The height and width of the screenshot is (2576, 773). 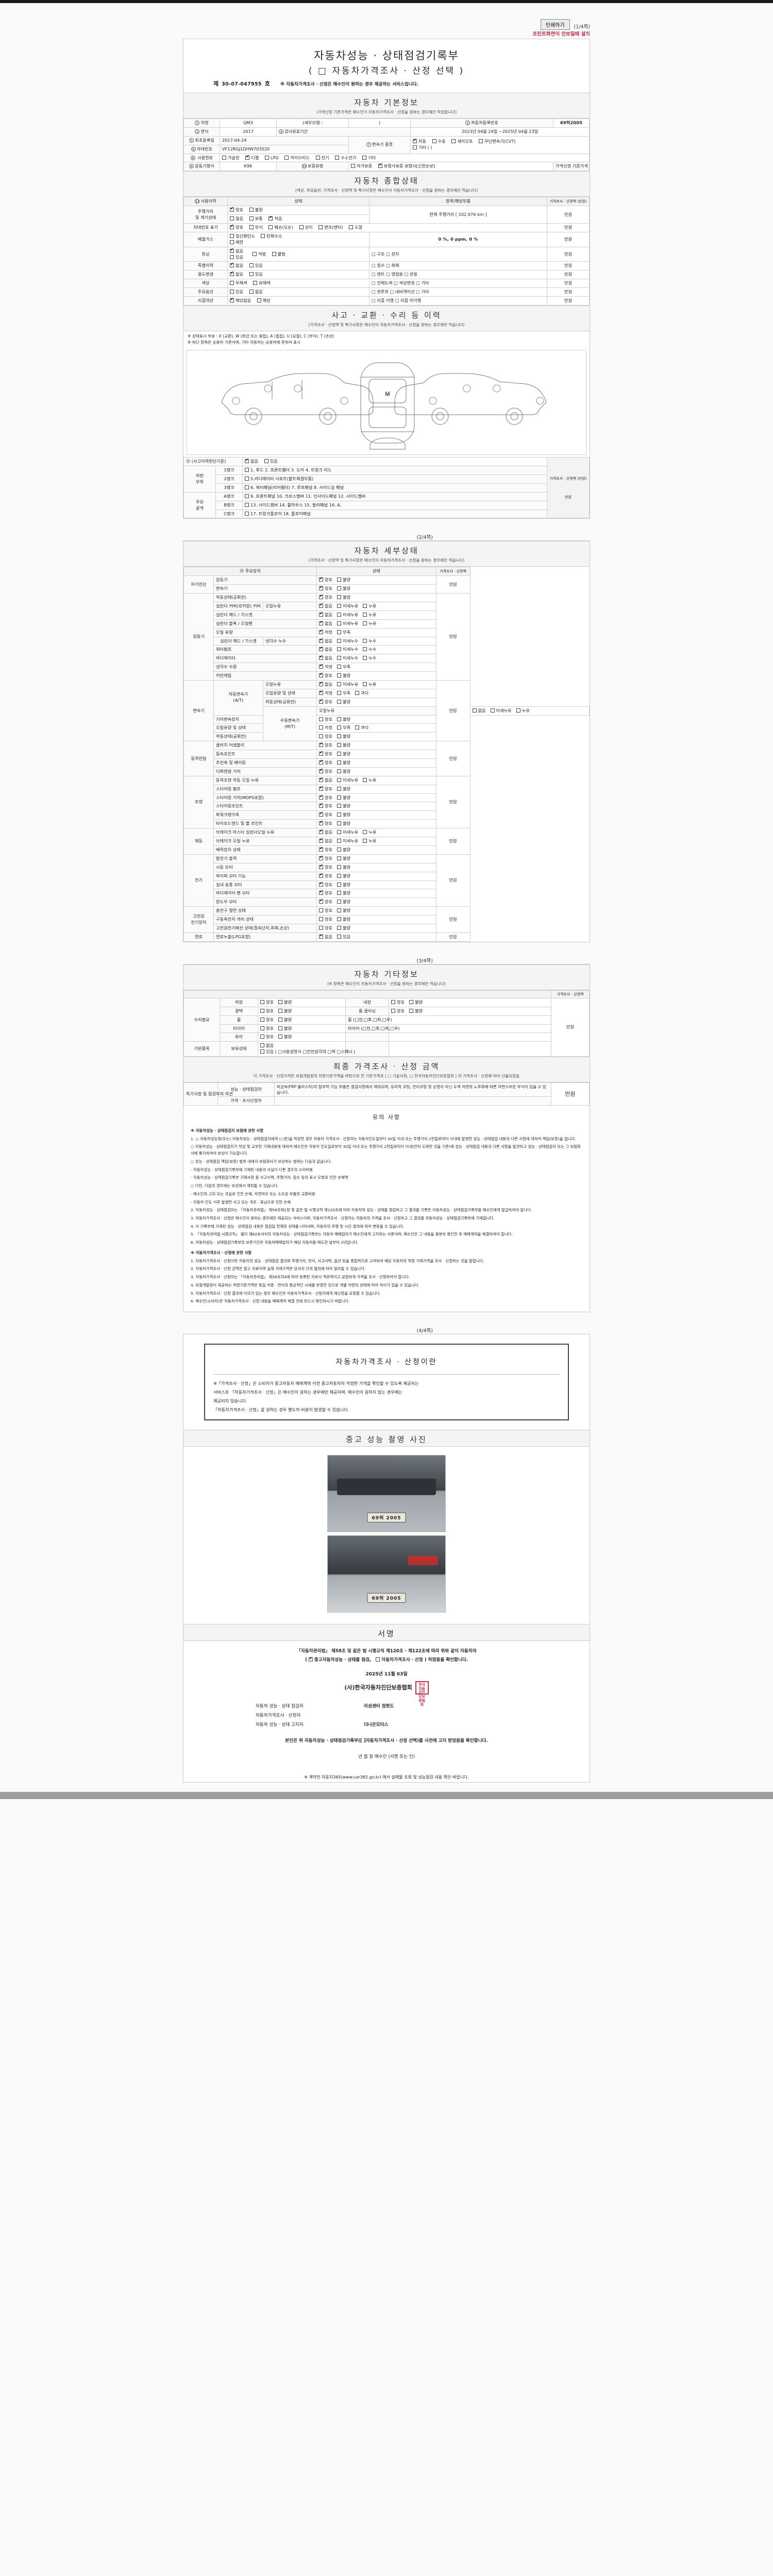 What do you see at coordinates (555, 24) in the screenshot?
I see `print-button: 인쇄하기` at bounding box center [555, 24].